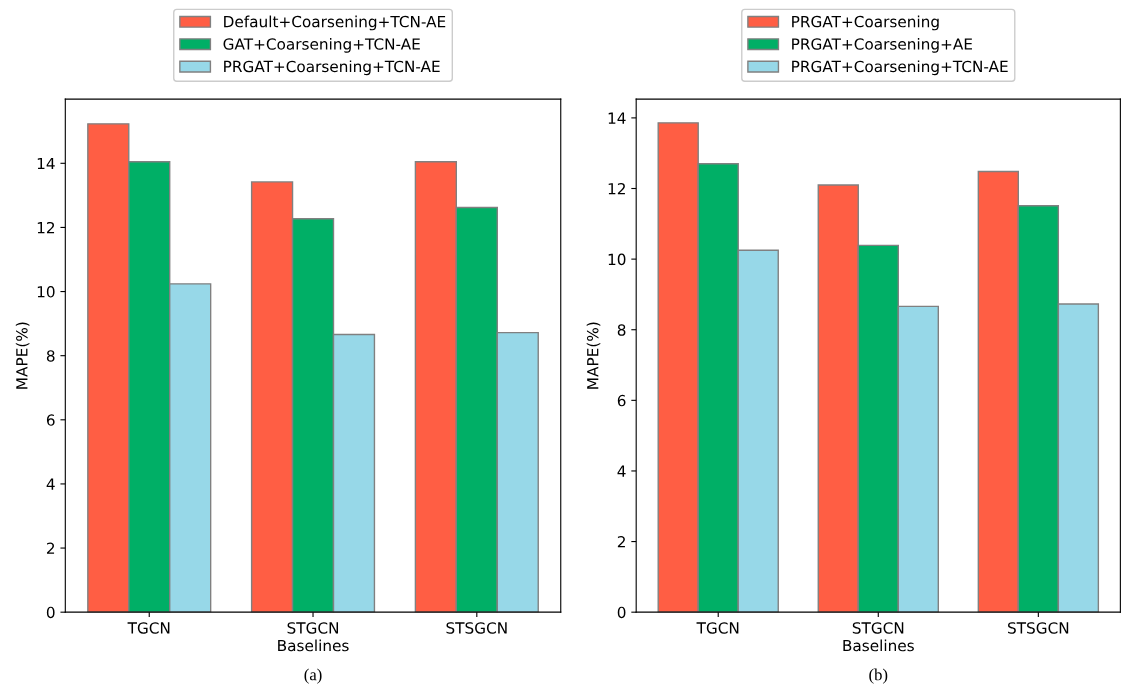 This screenshot has width=1126, height=684. I want to click on legend-label: PRGAT+Coarsening, so click(865, 23).